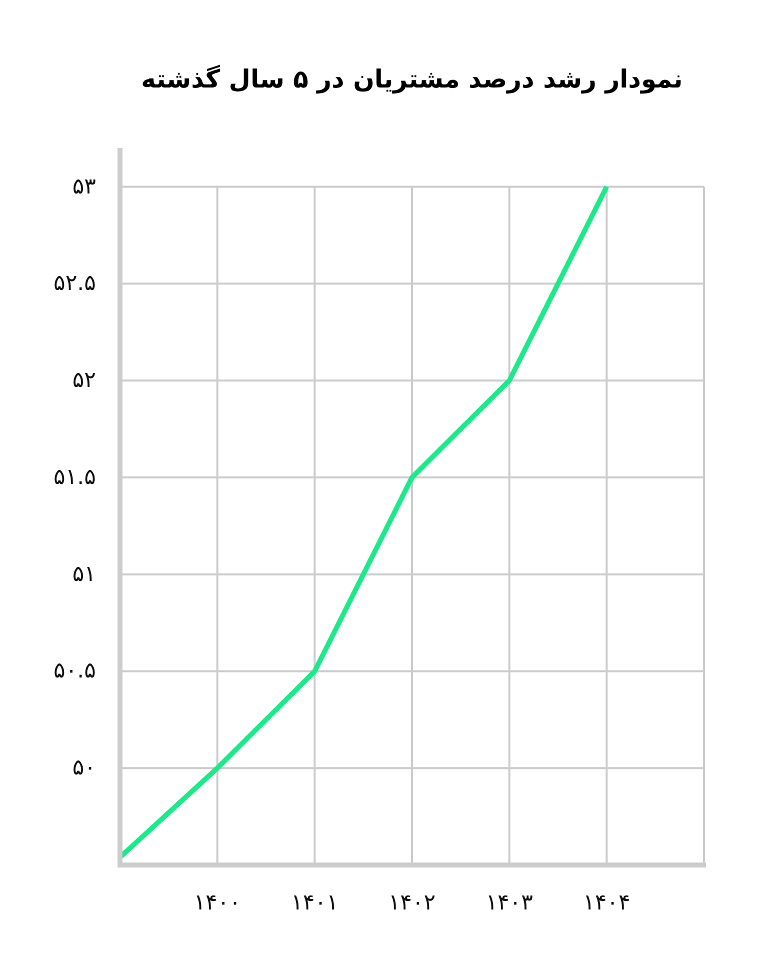  I want to click on y-tick-label: ۵۲, so click(84, 381).